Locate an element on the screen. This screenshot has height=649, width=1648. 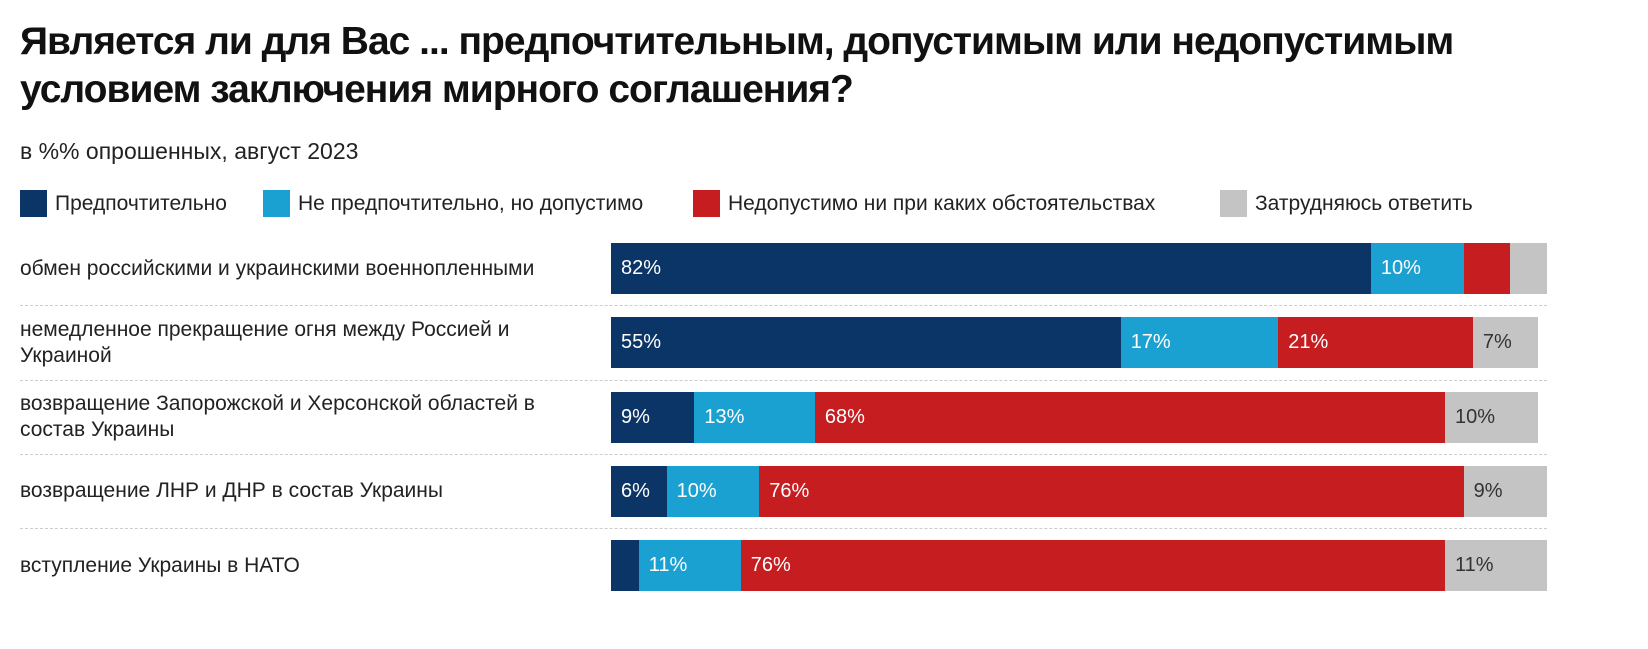
legend-item: Затрудняюсь ответить is located at coordinates (1346, 203).